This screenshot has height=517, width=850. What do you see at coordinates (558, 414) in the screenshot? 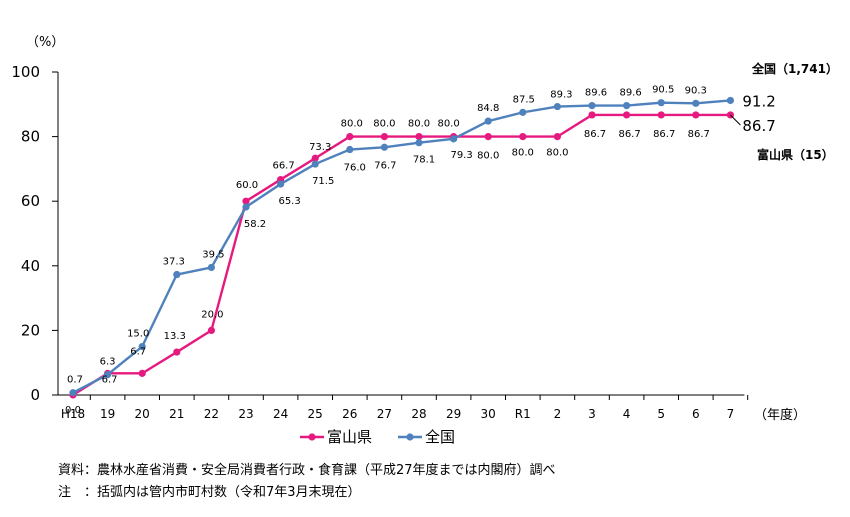
I see `x-tick-label: 2` at bounding box center [558, 414].